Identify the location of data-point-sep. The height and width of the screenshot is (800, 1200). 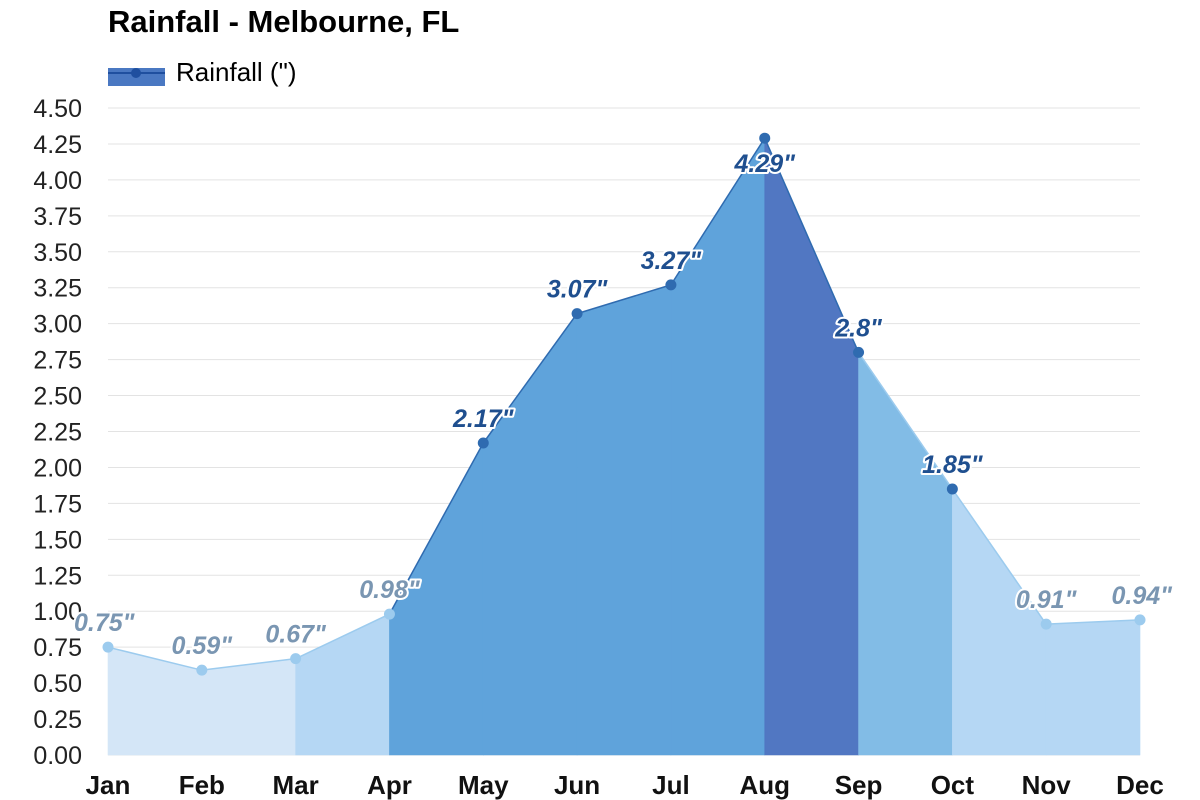
(859, 352).